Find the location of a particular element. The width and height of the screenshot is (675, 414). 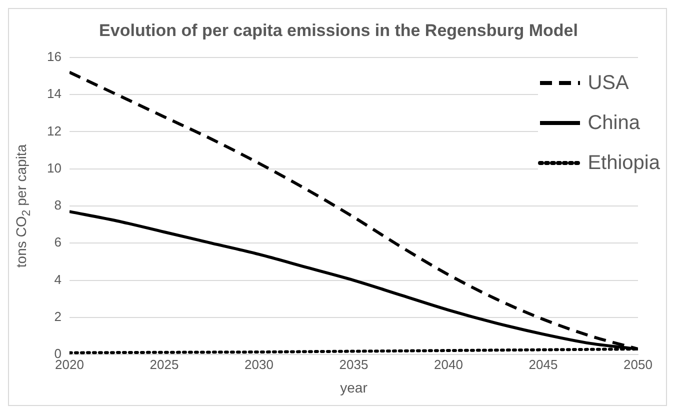

y-tick-label: 12 is located at coordinates (54, 130).